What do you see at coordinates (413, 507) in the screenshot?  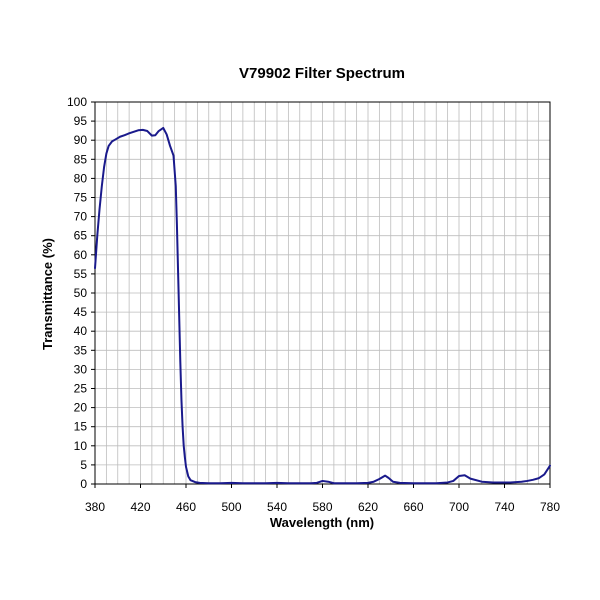 I see `x-tick-label: 660` at bounding box center [413, 507].